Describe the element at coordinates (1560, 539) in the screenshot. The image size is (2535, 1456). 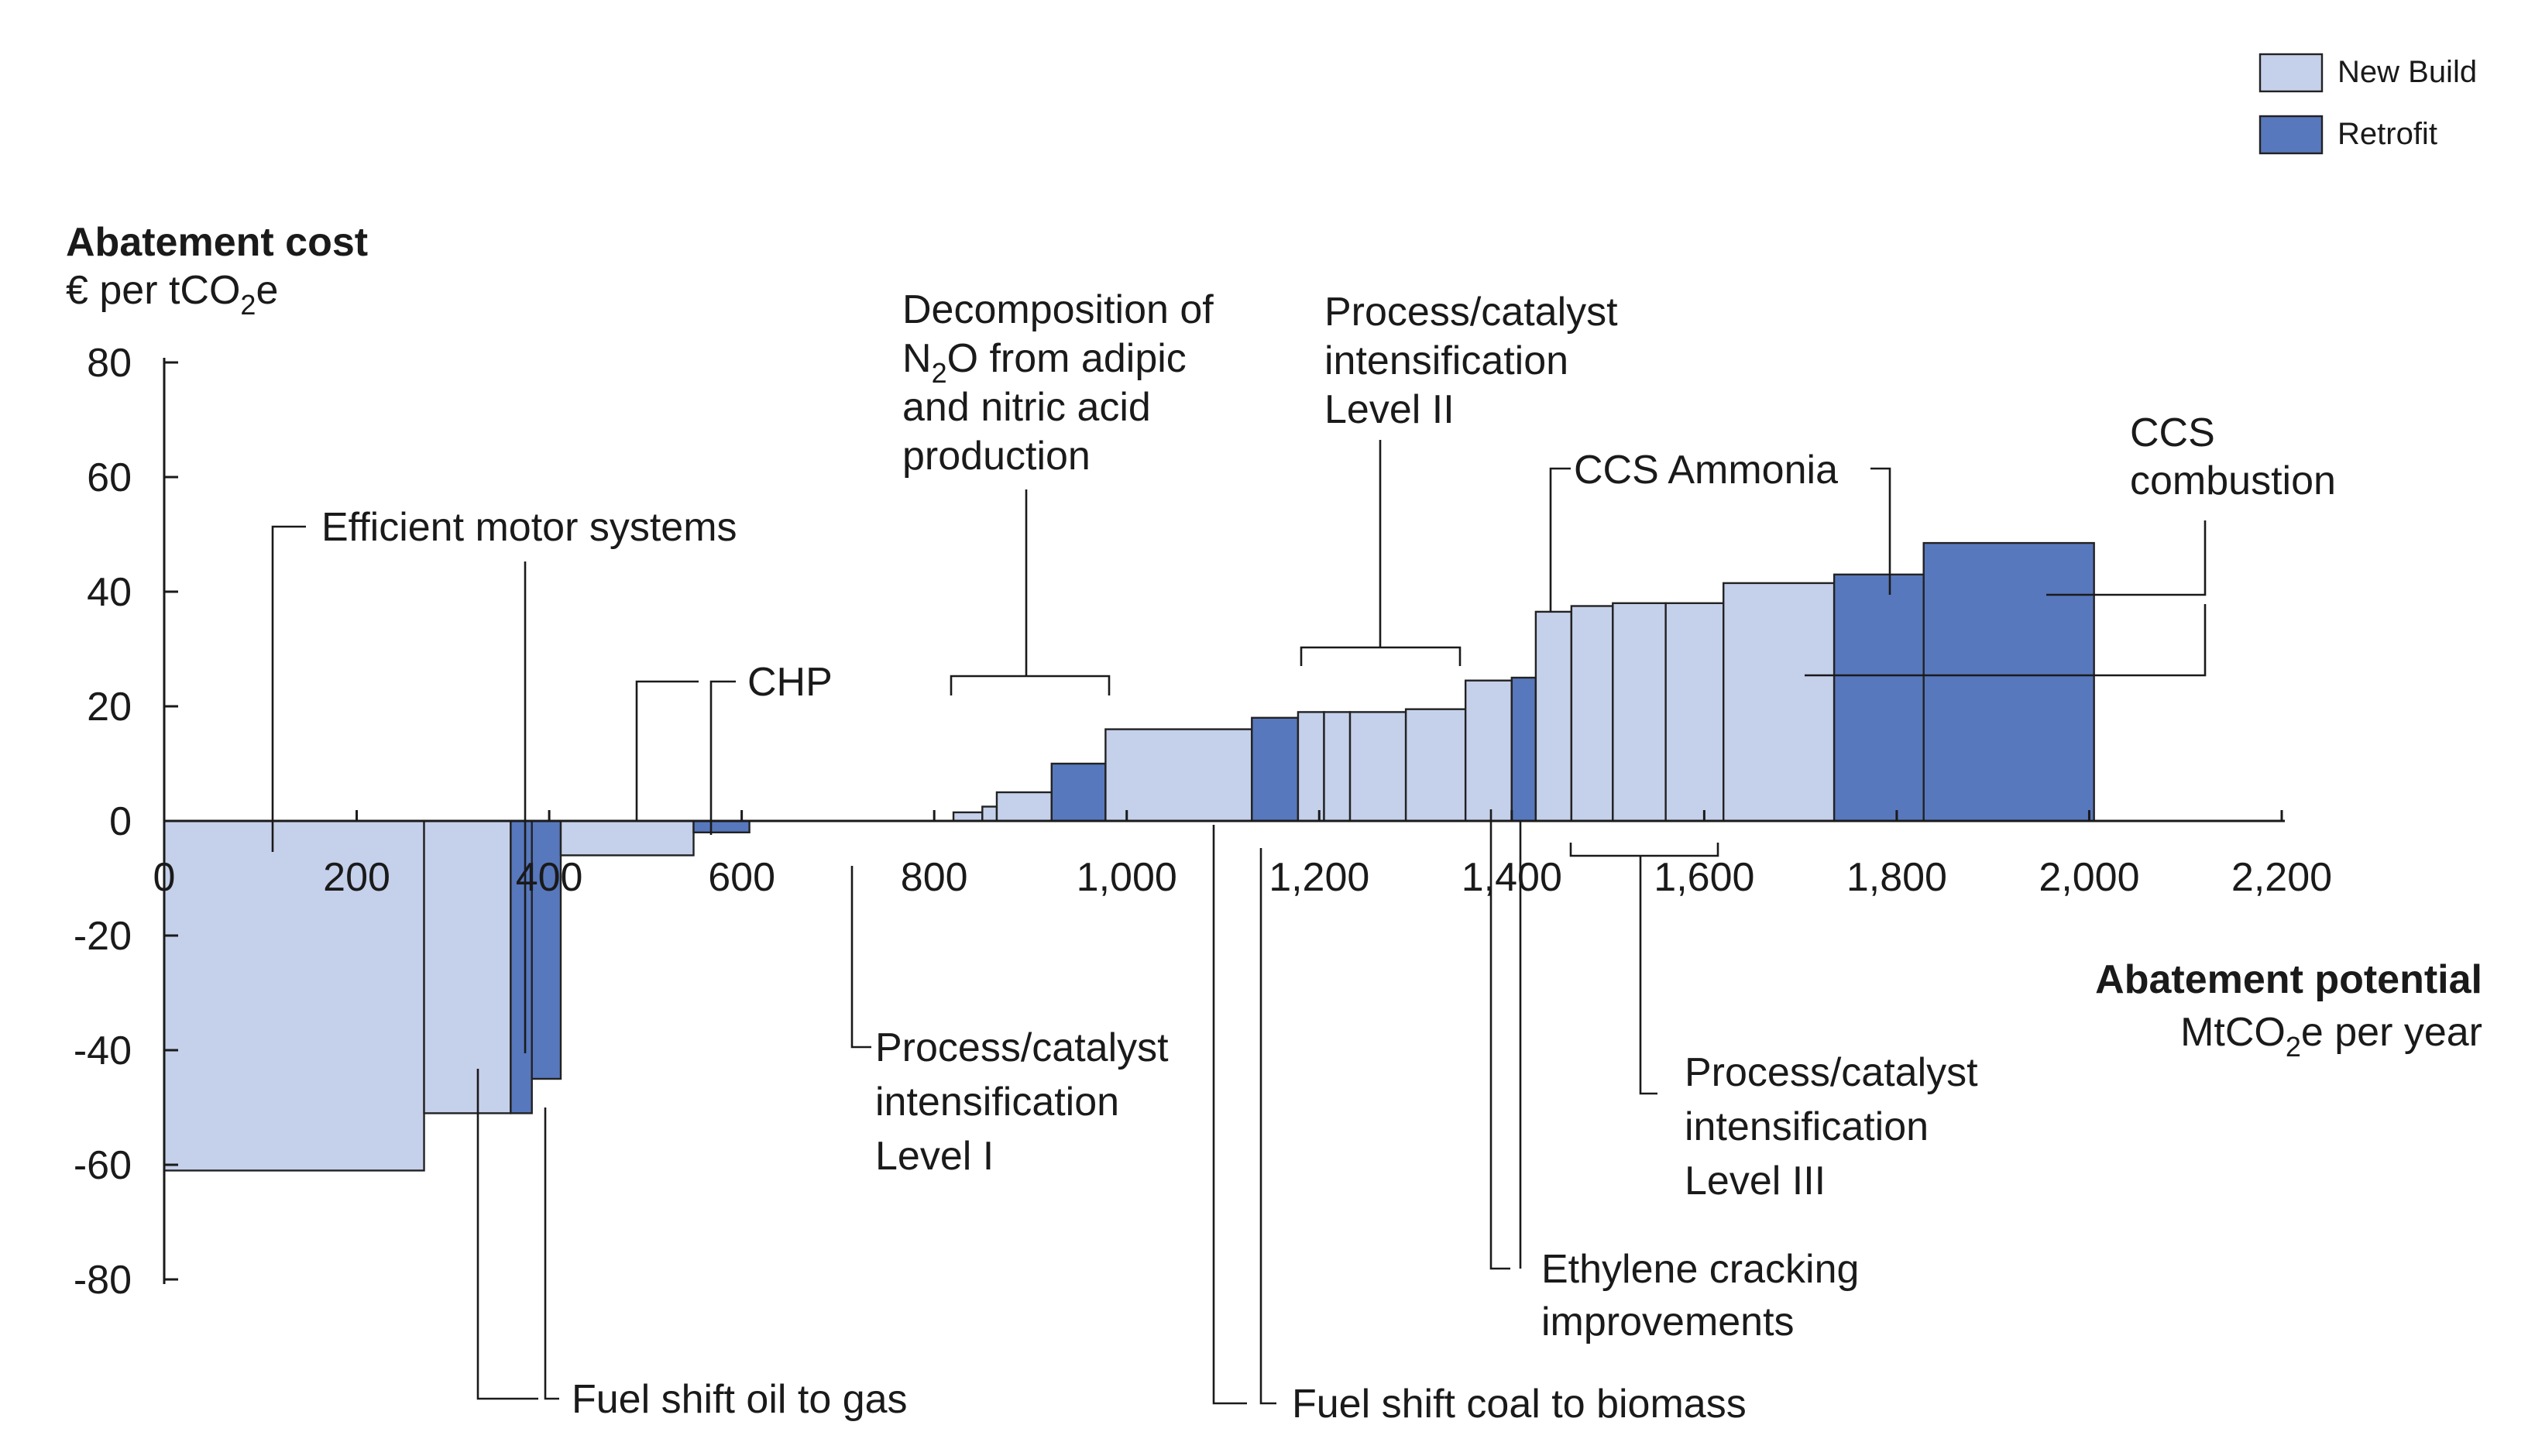
I see `leader-ccsamm-left` at that location.